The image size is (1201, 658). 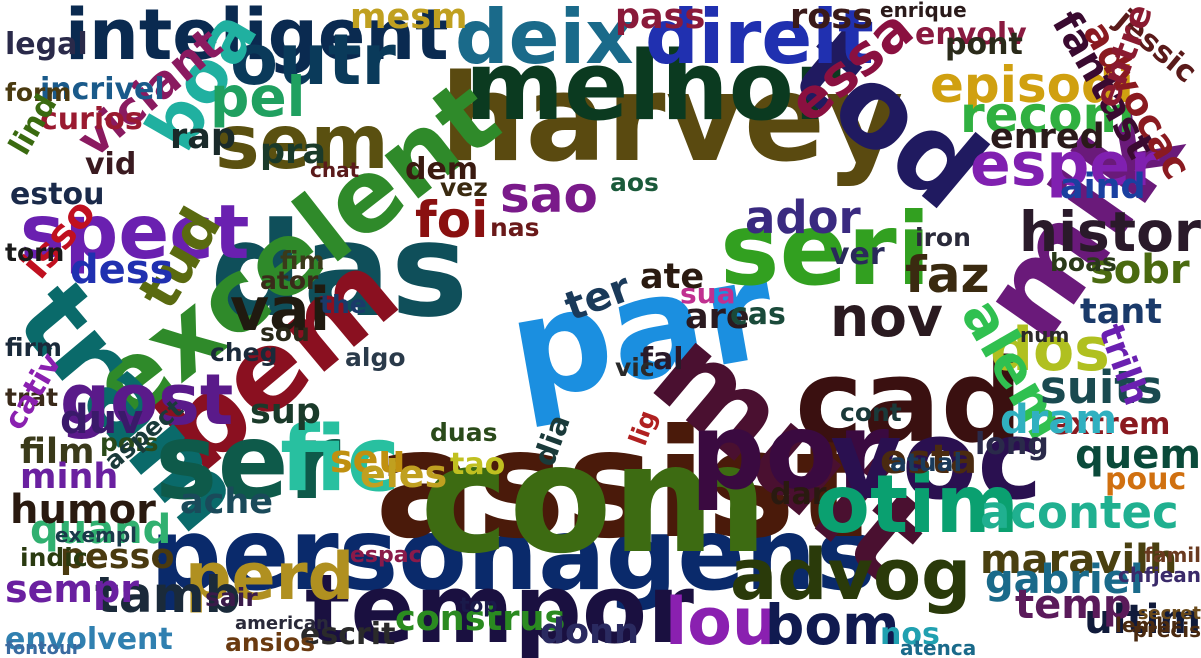 What do you see at coordinates (947, 275) in the screenshot?
I see `word-faz: faz` at bounding box center [947, 275].